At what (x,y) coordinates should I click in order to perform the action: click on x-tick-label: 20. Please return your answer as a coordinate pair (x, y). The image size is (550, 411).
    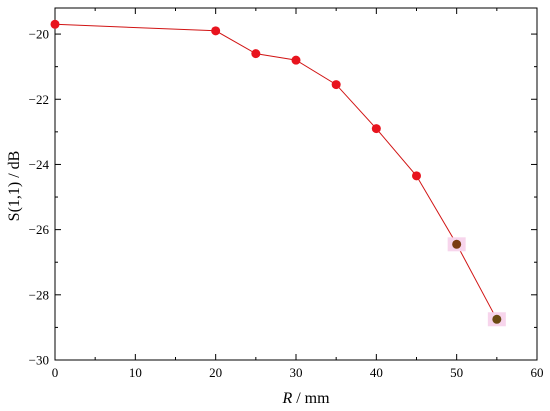
    Looking at the image, I should click on (215, 372).